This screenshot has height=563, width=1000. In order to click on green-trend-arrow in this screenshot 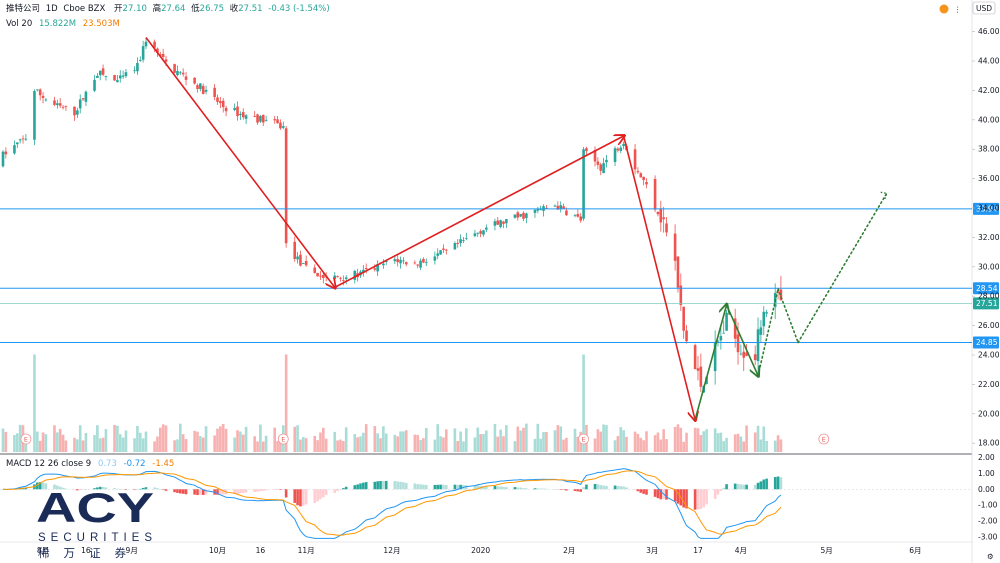, I will do `click(710, 362)`.